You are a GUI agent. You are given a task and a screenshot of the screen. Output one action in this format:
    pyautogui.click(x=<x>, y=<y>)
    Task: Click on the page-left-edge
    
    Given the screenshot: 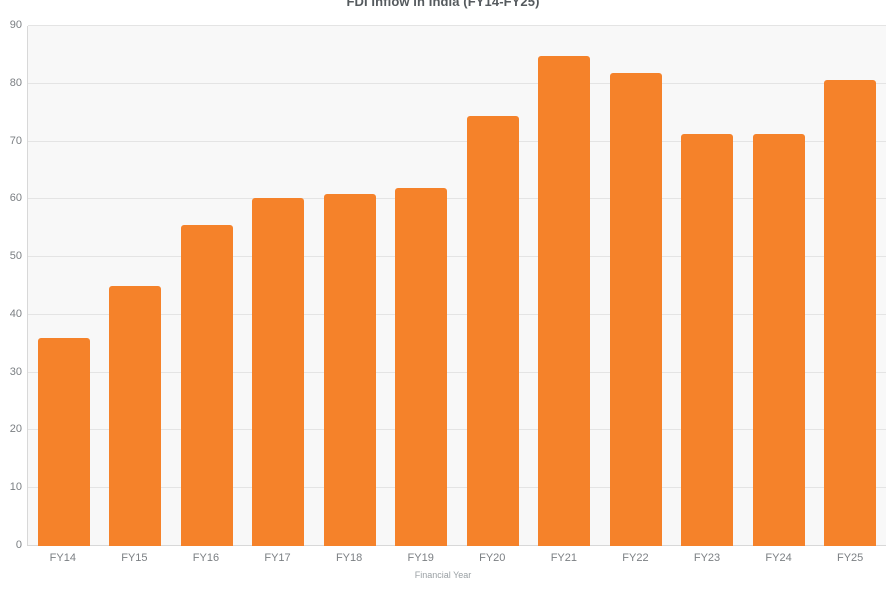 What is the action you would take?
    pyautogui.click(x=3, y=300)
    